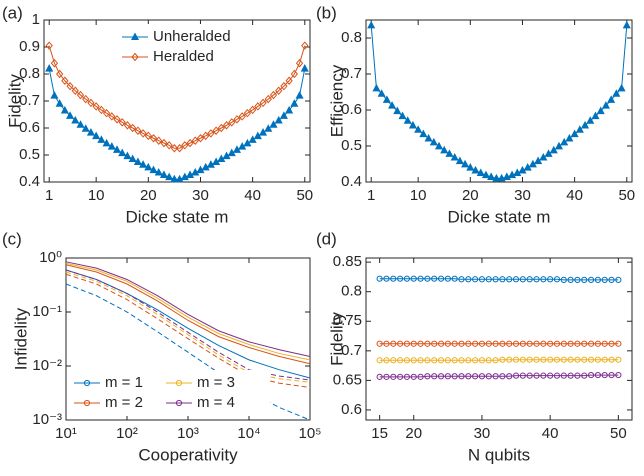 This screenshot has height=476, width=644. What do you see at coordinates (326, 238) in the screenshot?
I see `panel-label: (d)` at bounding box center [326, 238].